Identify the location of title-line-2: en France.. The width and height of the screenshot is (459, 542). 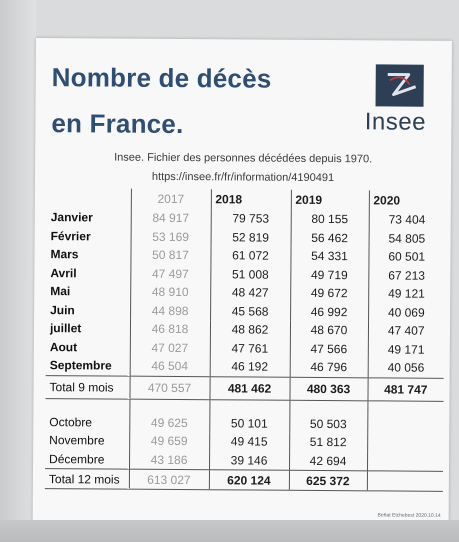
(117, 124).